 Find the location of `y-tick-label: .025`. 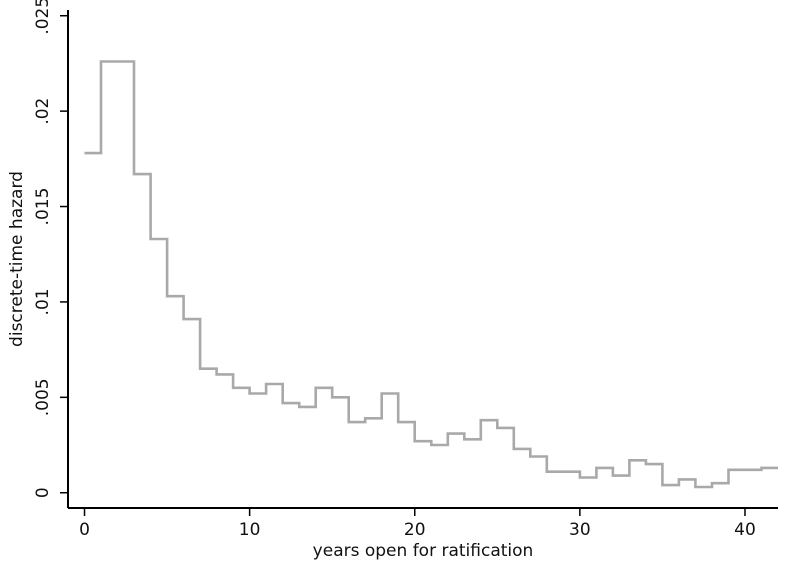

y-tick-label: .025 is located at coordinates (43, 17).